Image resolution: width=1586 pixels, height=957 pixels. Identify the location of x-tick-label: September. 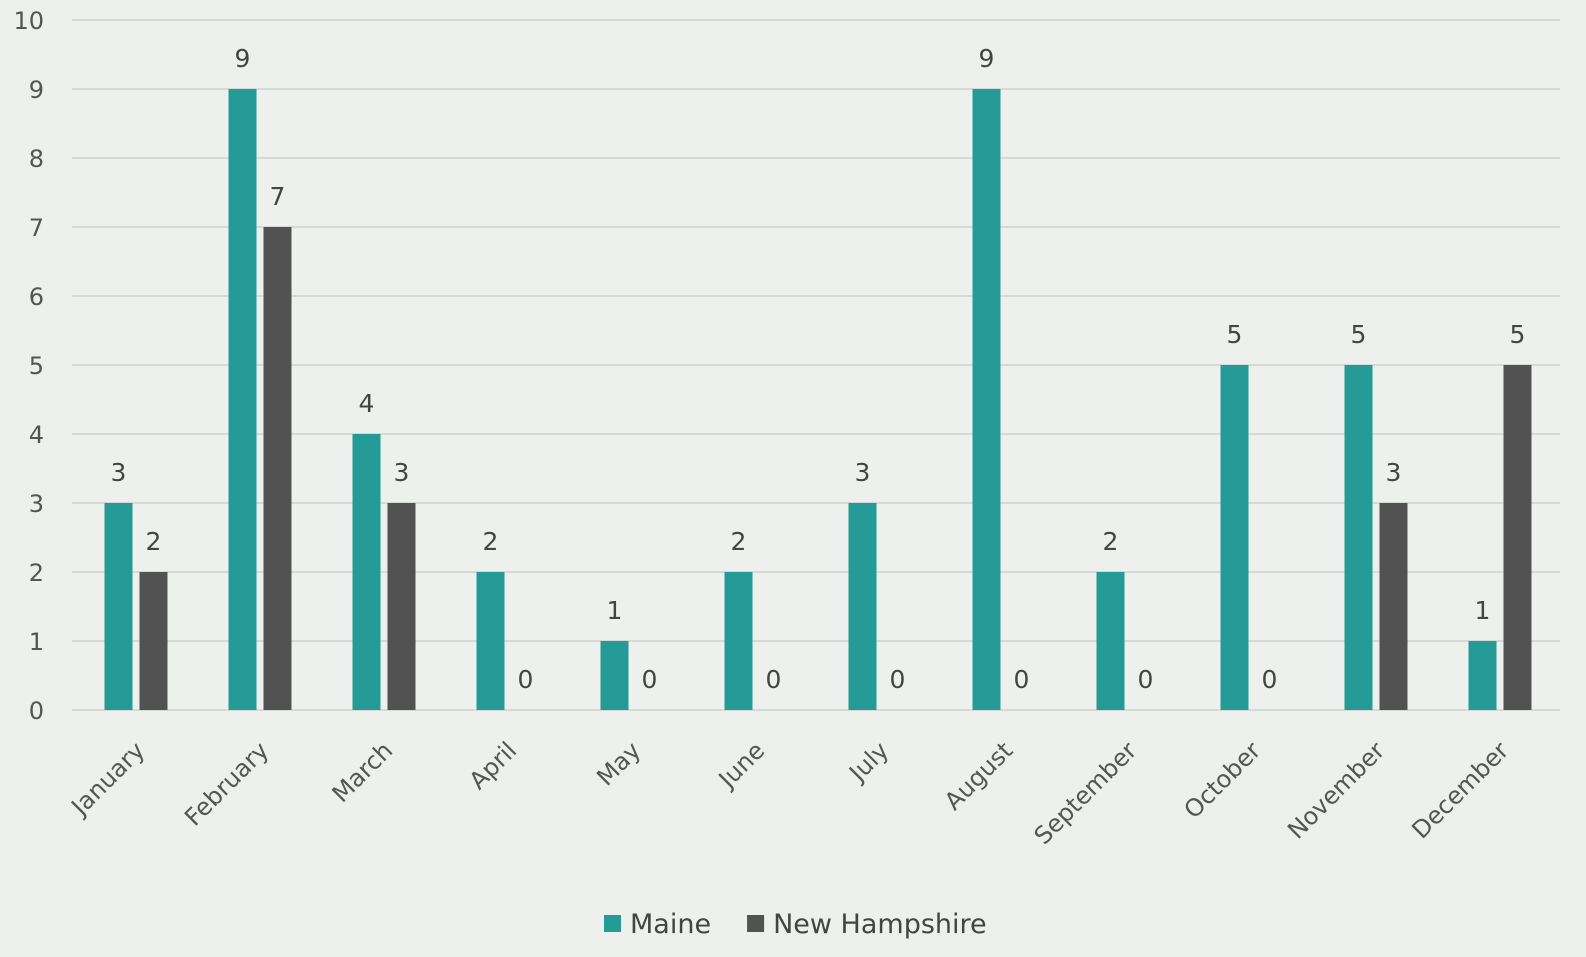
(1086, 793).